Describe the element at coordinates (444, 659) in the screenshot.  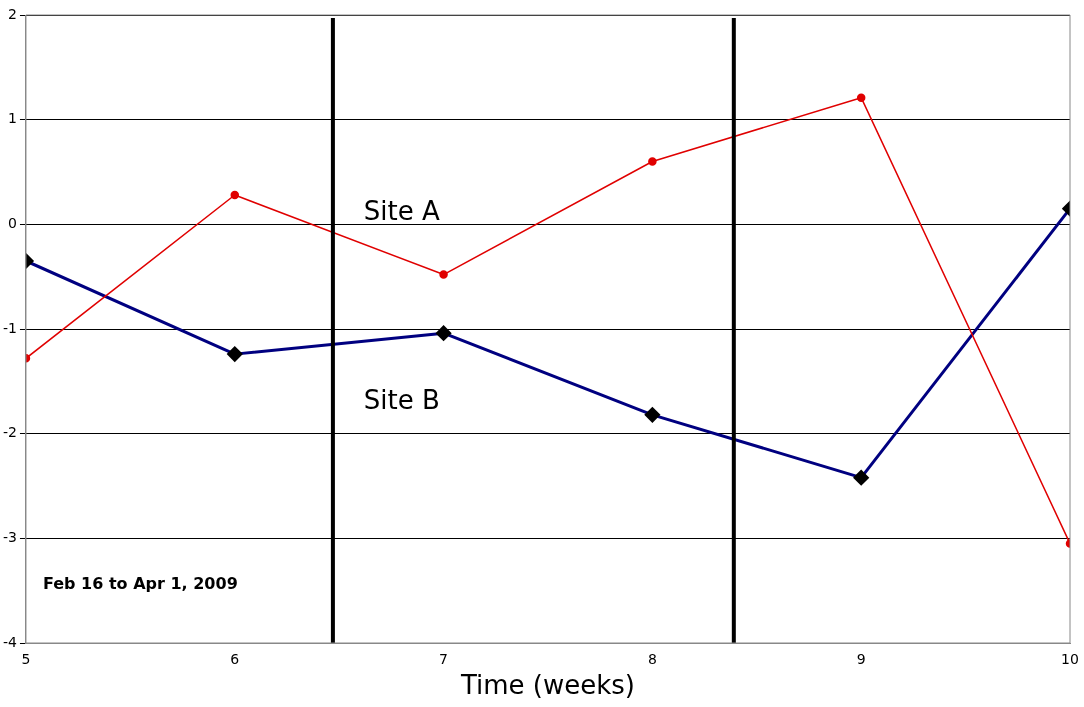
I see `x-tick-label: 7` at that location.